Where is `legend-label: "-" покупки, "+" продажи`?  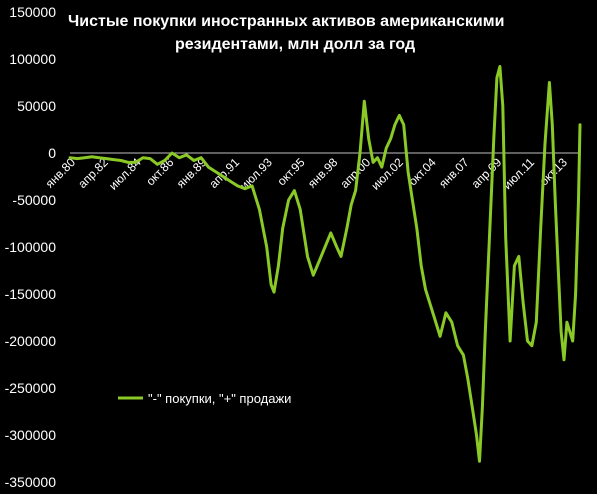
legend-label: "-" покупки, "+" продажи is located at coordinates (219, 398).